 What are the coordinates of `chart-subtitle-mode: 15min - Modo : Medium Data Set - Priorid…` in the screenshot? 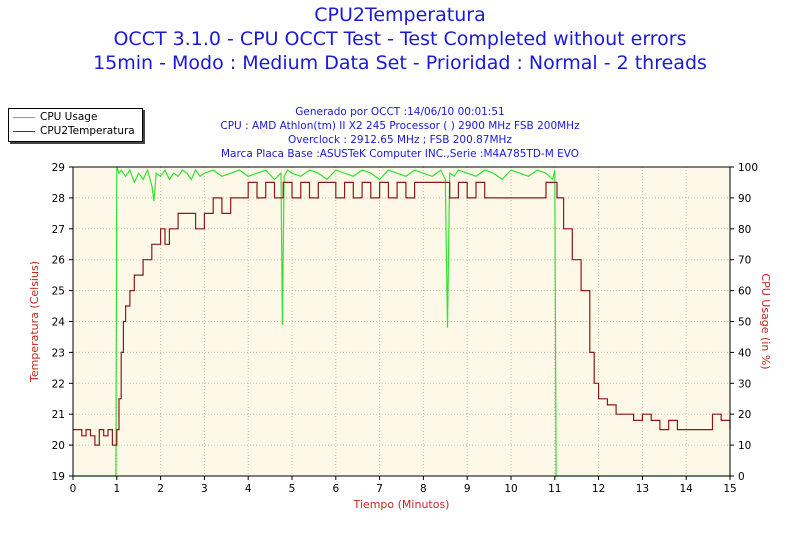 It's located at (400, 63).